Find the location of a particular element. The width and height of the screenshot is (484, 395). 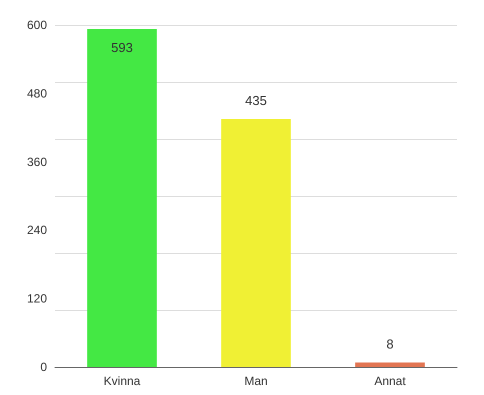

x-tick-label: Kvinna is located at coordinates (122, 381).